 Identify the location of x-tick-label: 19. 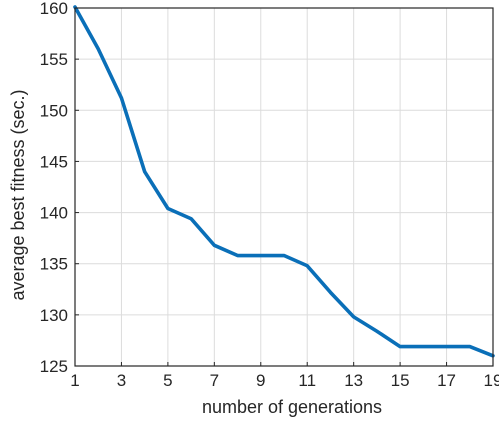
(491, 380).